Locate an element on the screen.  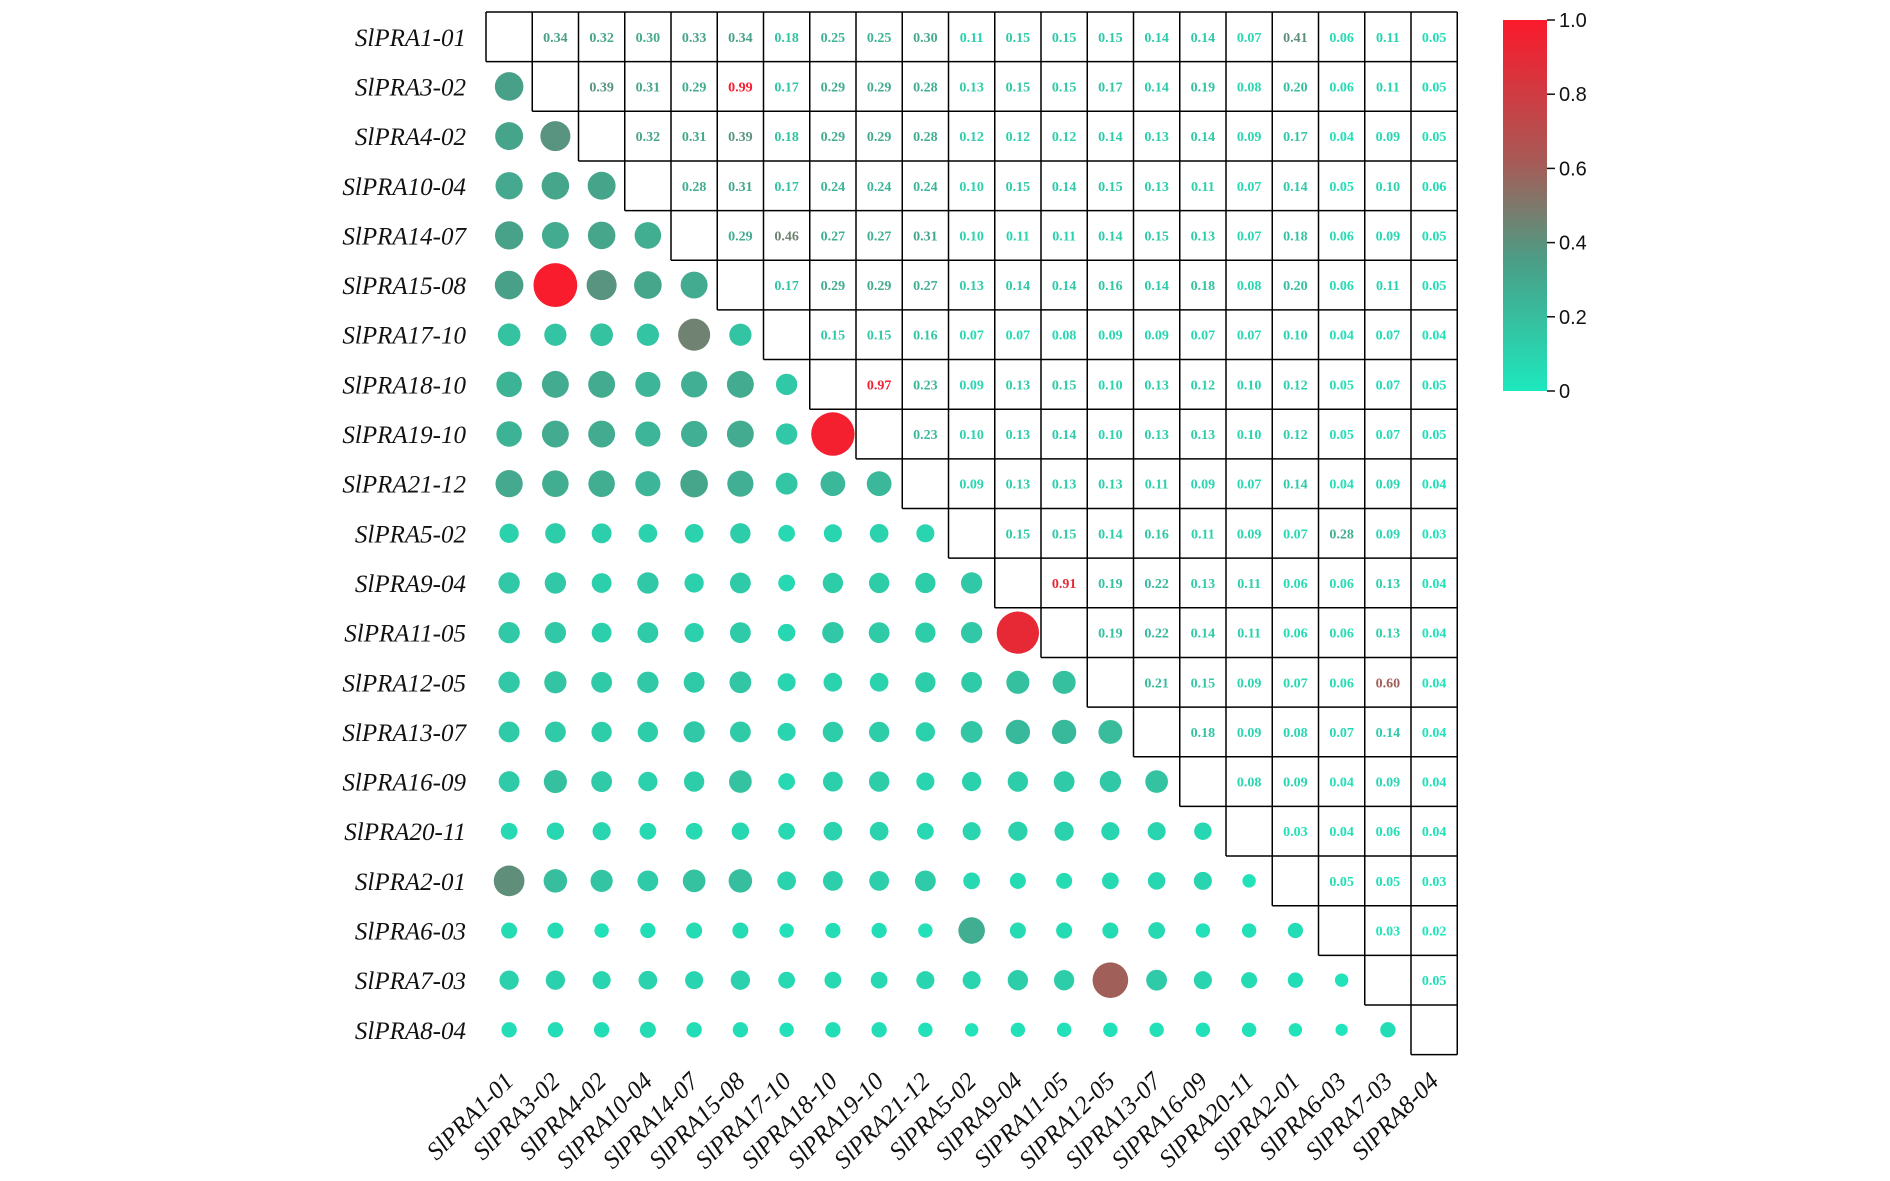
cell-value: 0.27 is located at coordinates (925, 286).